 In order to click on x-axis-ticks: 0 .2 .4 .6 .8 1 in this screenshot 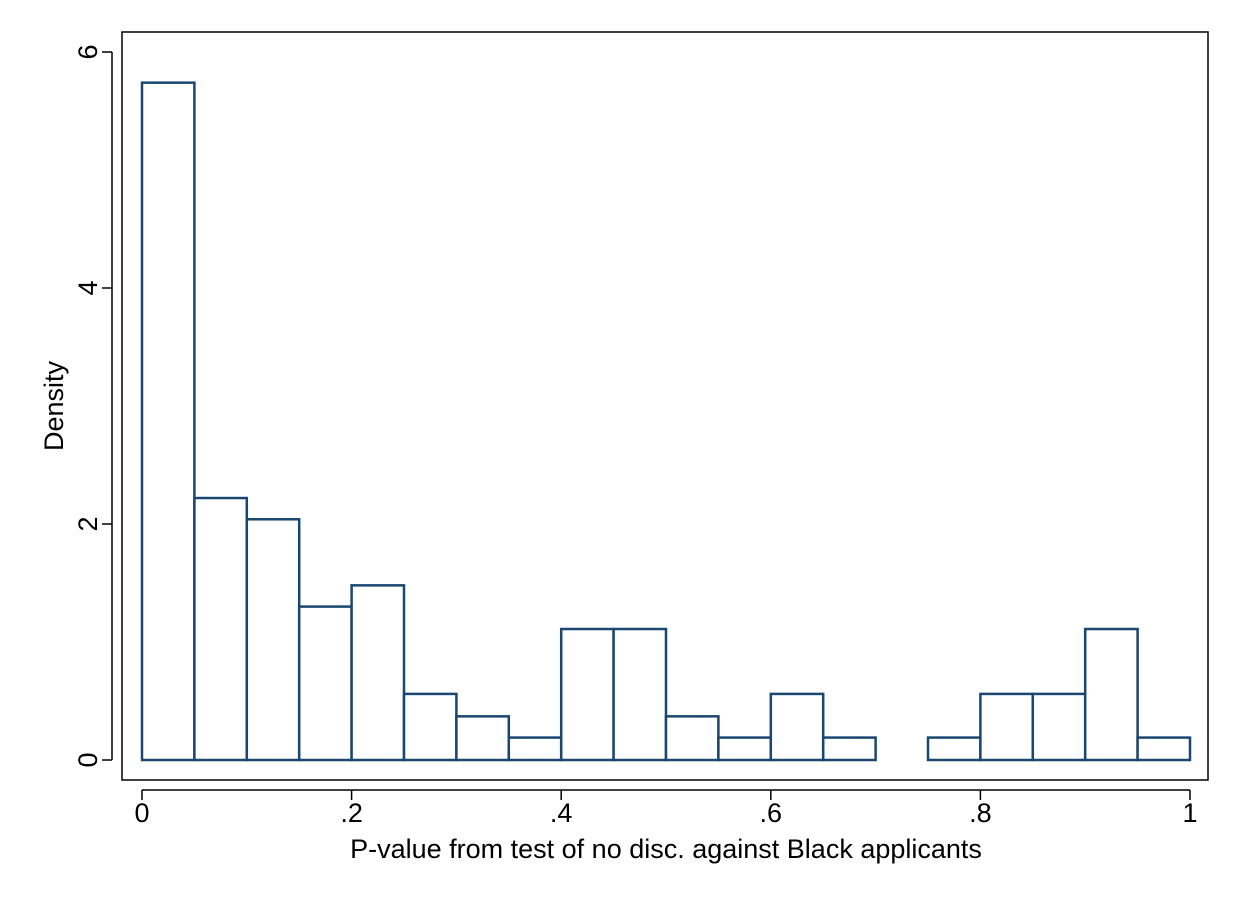, I will do `click(666, 809)`.